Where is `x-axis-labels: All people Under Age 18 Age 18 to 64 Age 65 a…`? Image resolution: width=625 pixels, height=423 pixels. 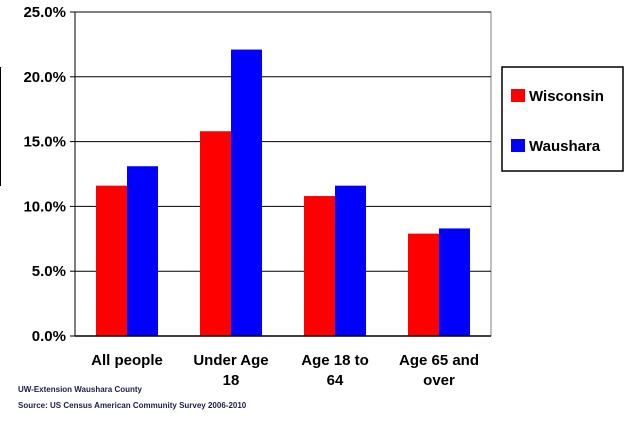 x-axis-labels: All people Under Age 18 Age 18 to 64 Age 65 a… is located at coordinates (285, 370).